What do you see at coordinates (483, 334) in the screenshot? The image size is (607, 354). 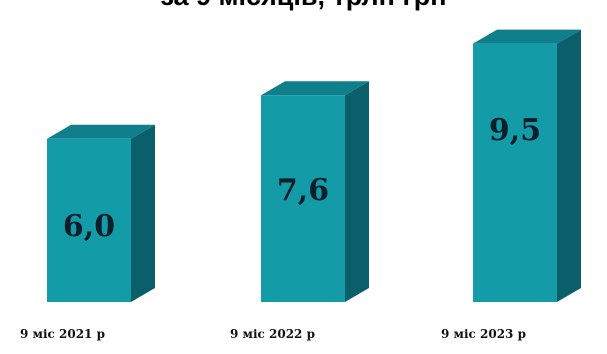 I see `x-tick-label-3: 9 міс 2023 р` at bounding box center [483, 334].